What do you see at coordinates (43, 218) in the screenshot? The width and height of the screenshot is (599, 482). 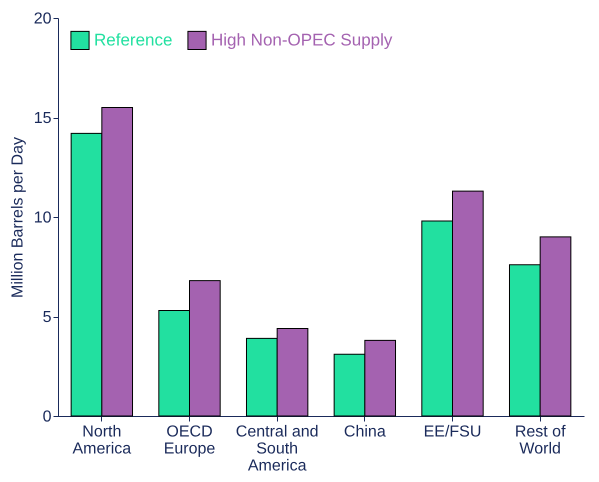 I see `y-tick-label: 10` at bounding box center [43, 218].